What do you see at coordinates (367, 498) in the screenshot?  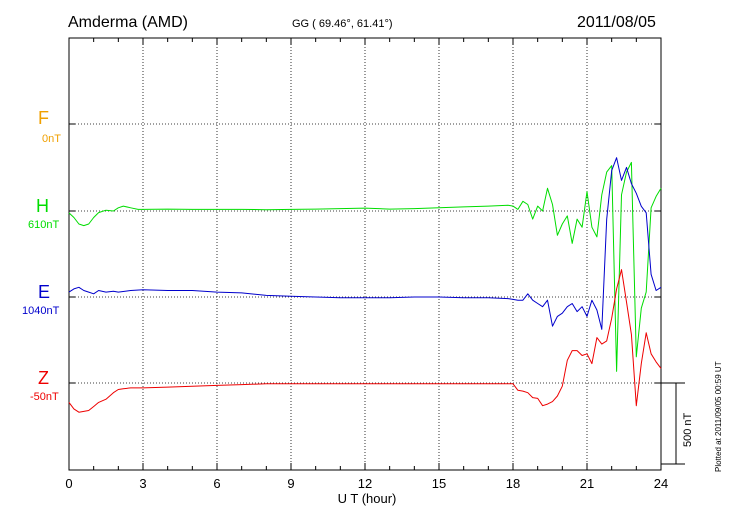 I see `x-axis-title: U T (hour)` at bounding box center [367, 498].